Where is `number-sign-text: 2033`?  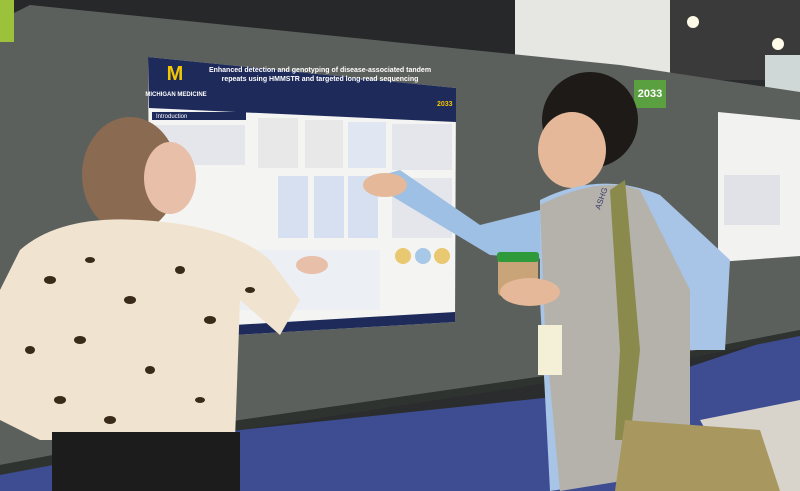 number-sign-text: 2033 is located at coordinates (650, 94).